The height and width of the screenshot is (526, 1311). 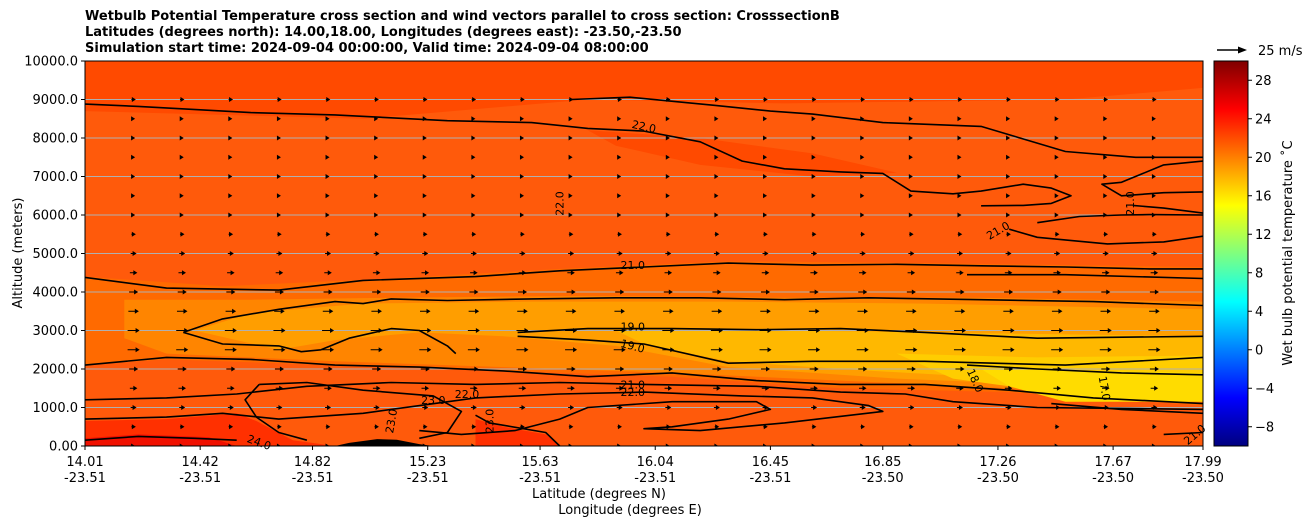 What do you see at coordinates (742, 153) in the screenshot?
I see `fill-region-upper-warm` at bounding box center [742, 153].